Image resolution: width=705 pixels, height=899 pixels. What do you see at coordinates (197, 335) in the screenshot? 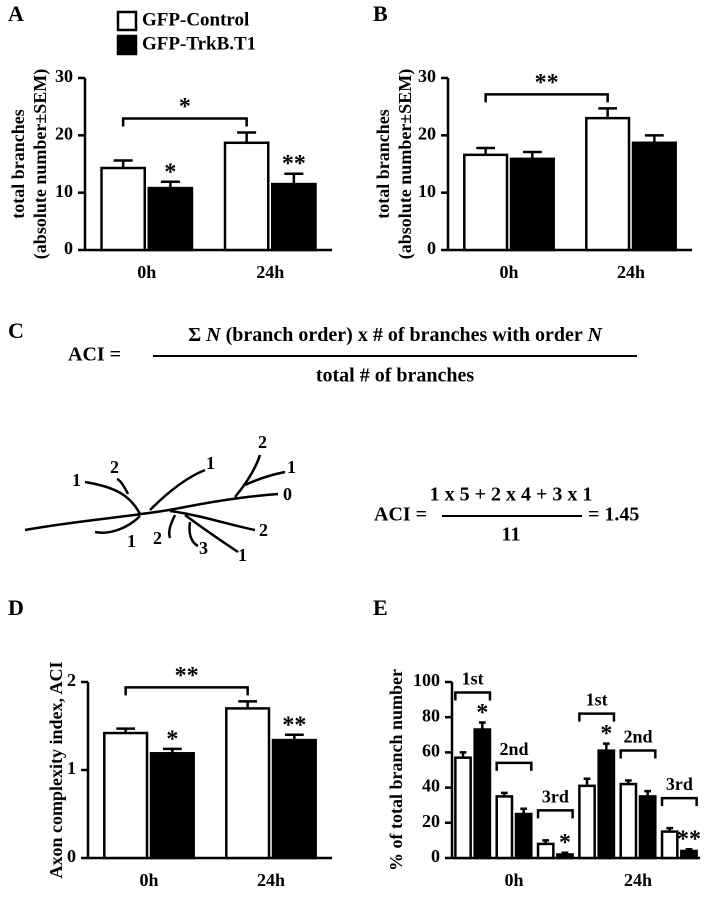
I see `numerator-part: Σ` at bounding box center [197, 335].